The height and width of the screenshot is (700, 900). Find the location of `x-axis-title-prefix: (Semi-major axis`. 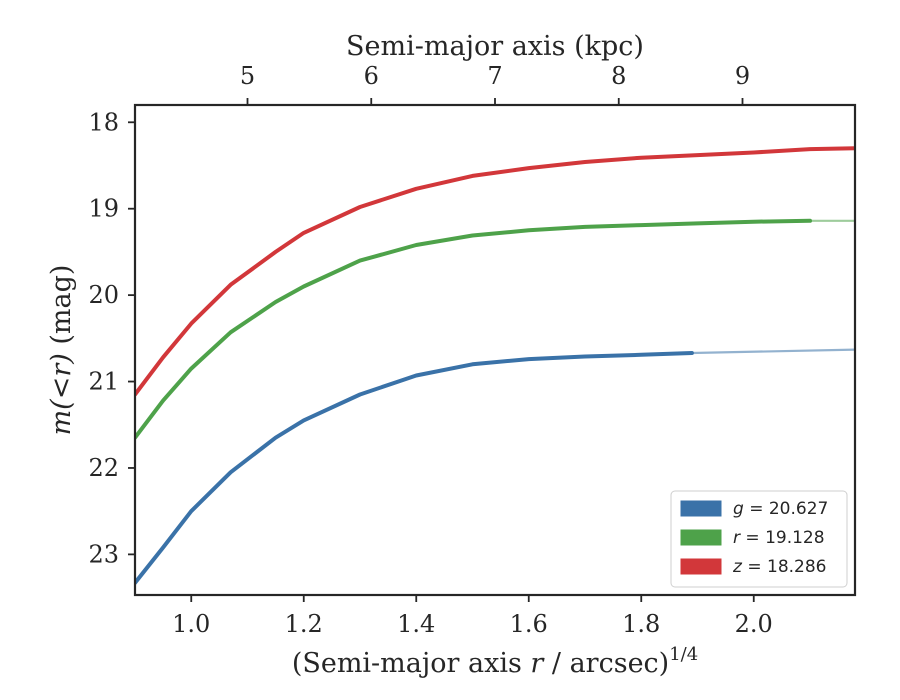

x-axis-title-prefix: (Semi-major axis is located at coordinates (411, 663).